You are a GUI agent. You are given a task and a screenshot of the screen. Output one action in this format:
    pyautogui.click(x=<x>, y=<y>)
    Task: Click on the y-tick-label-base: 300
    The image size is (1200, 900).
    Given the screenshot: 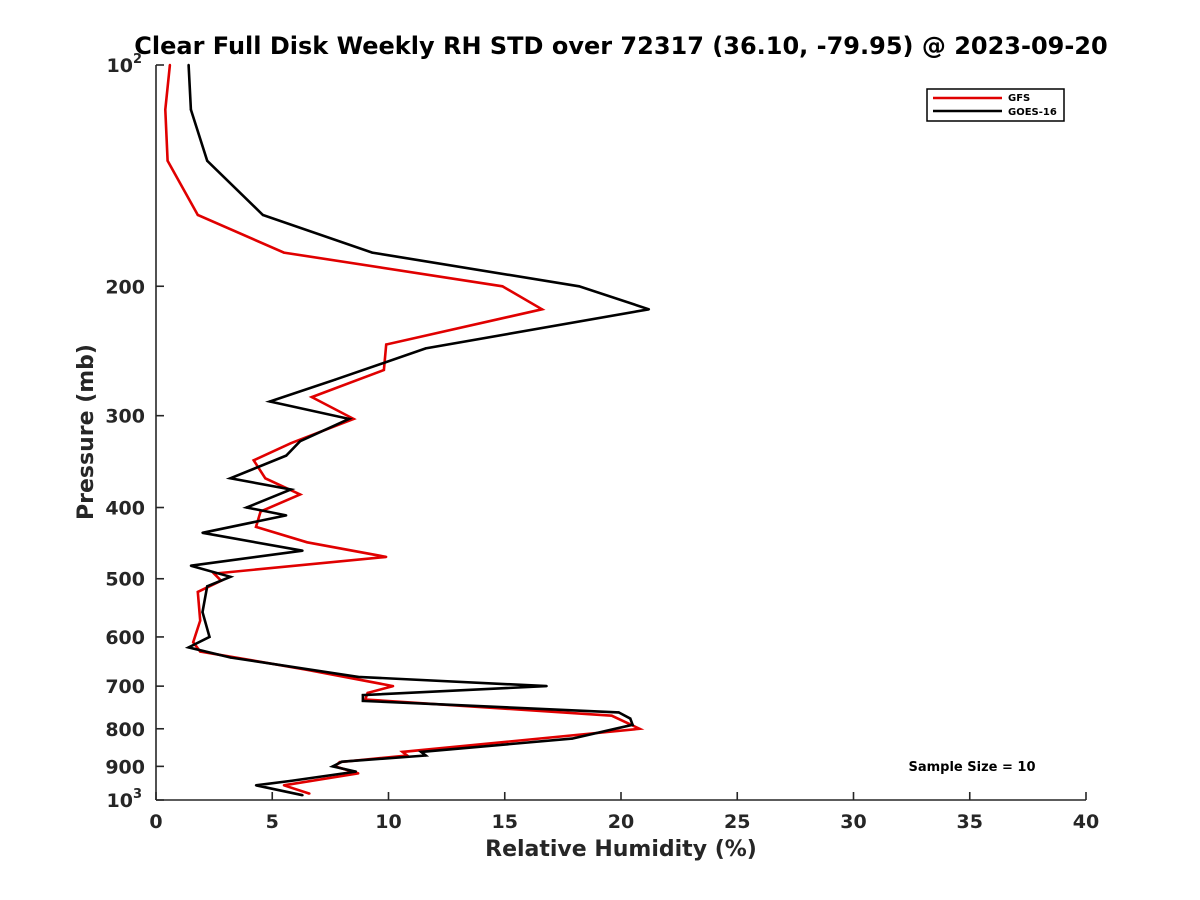 What is the action you would take?
    pyautogui.click(x=125, y=417)
    